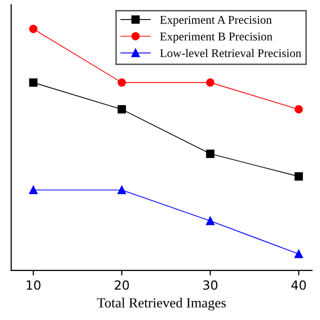  Describe the element at coordinates (231, 53) in the screenshot. I see `legend-label: Low-level Retrieval Precision` at that location.